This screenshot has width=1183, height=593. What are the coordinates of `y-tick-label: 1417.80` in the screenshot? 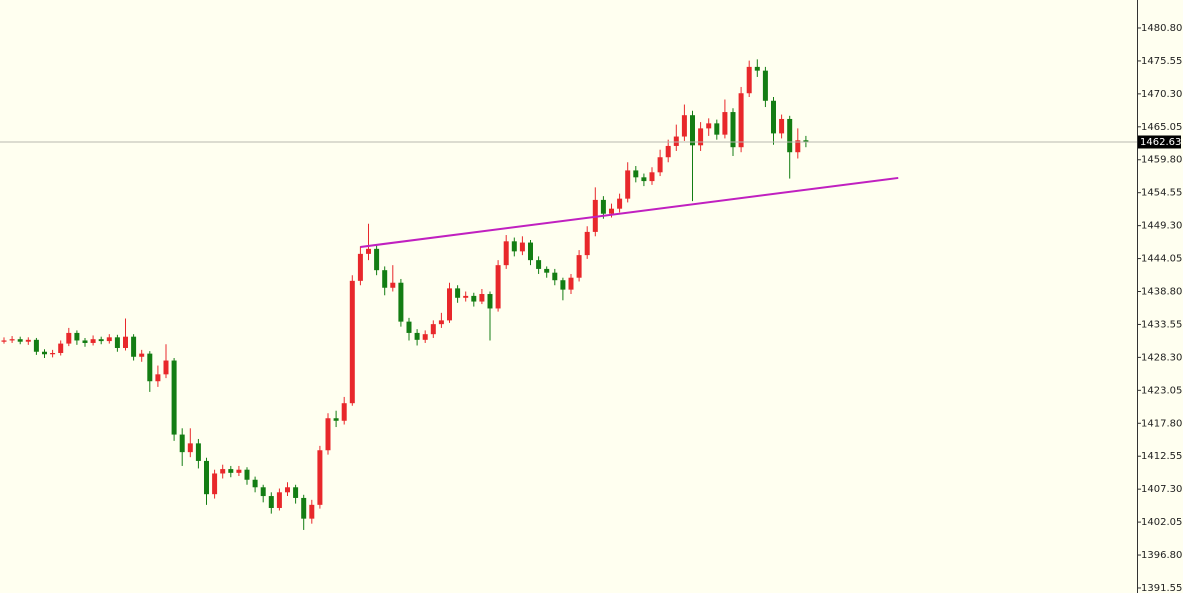 It's located at (1161, 423).